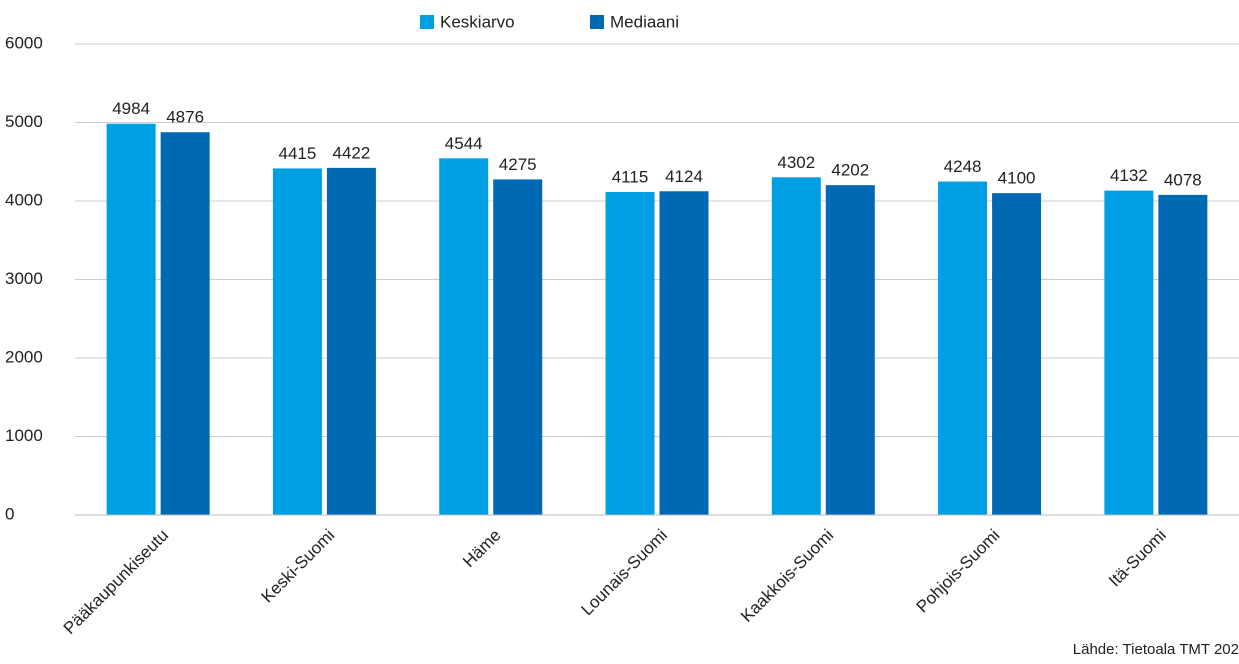 The image size is (1239, 664). Describe the element at coordinates (116, 582) in the screenshot. I see `x-tick-label: Pääkaupunkiseutu` at that location.